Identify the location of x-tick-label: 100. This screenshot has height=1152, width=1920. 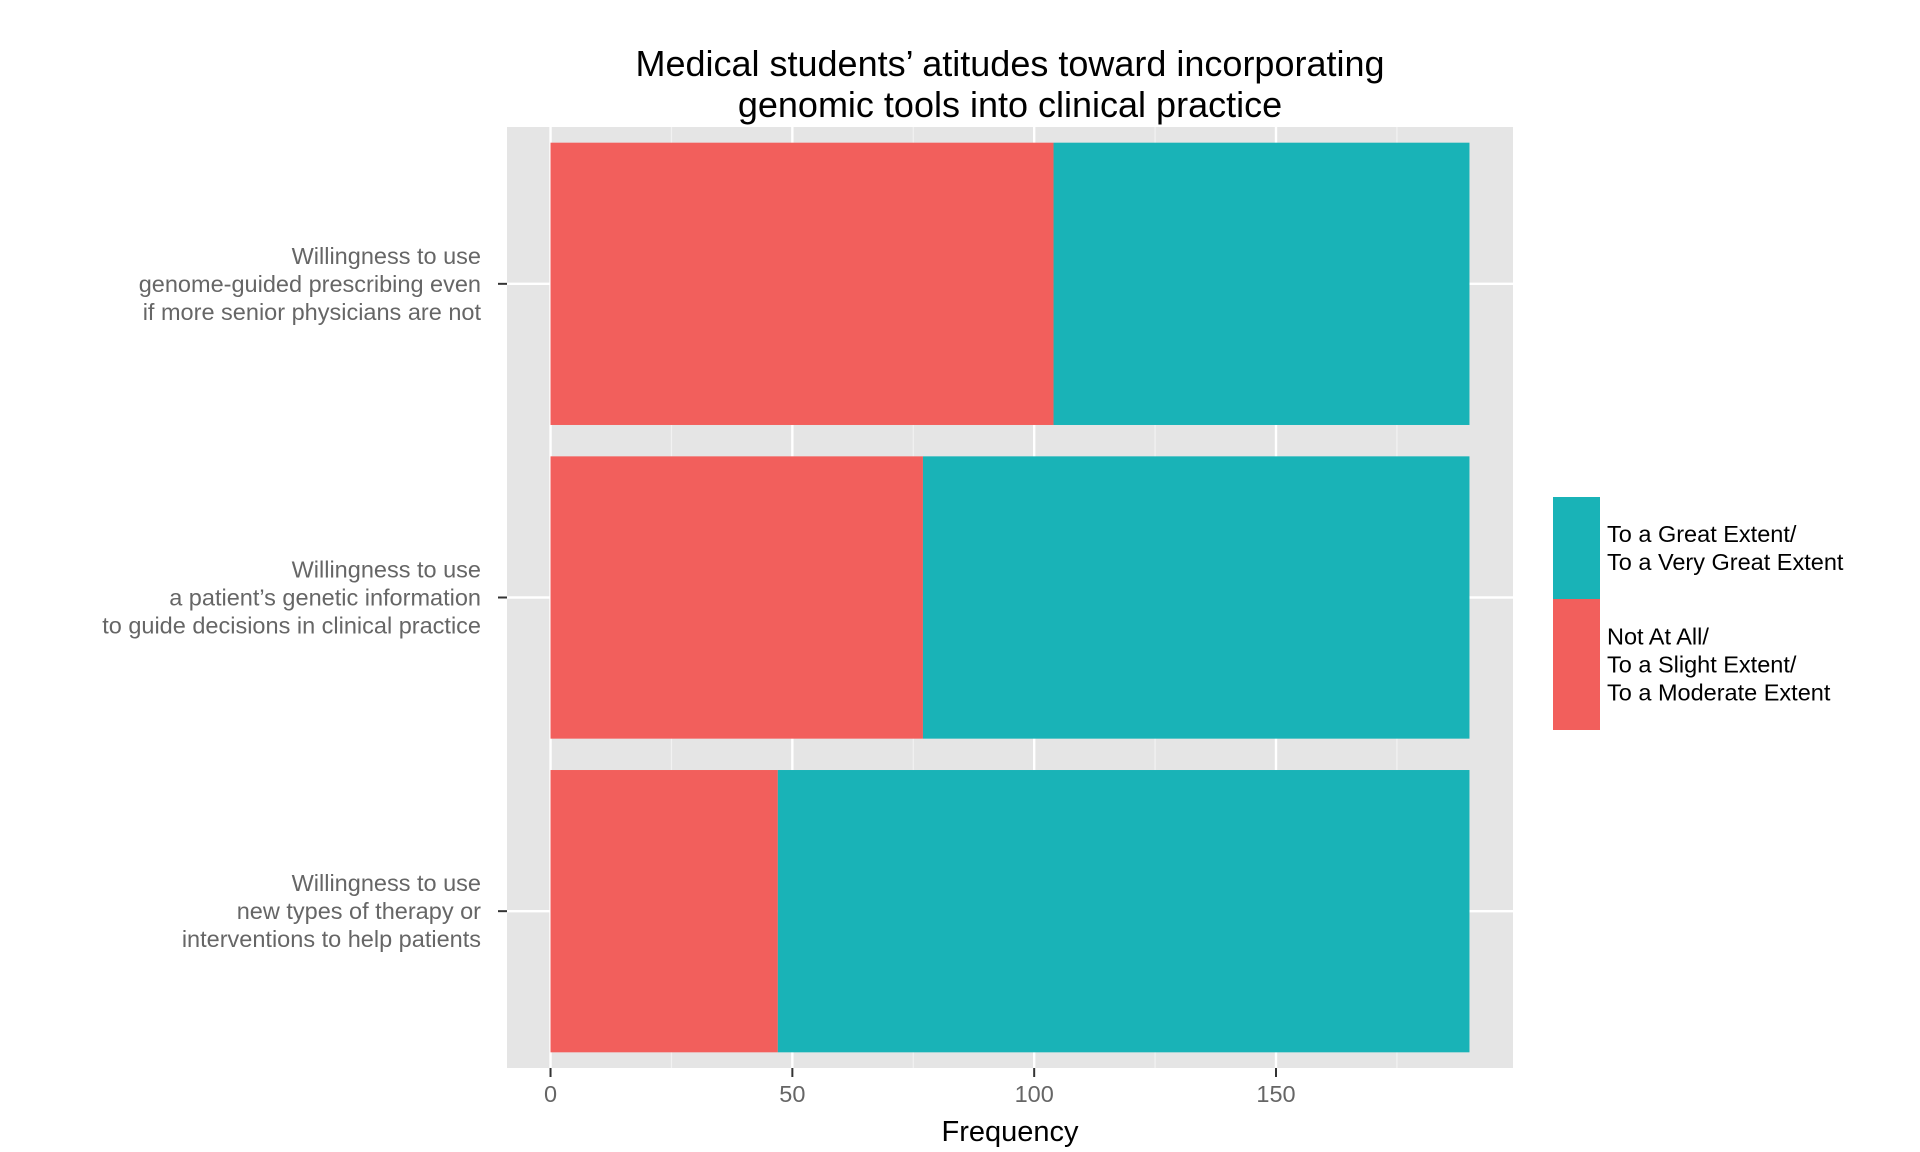
(1034, 1094).